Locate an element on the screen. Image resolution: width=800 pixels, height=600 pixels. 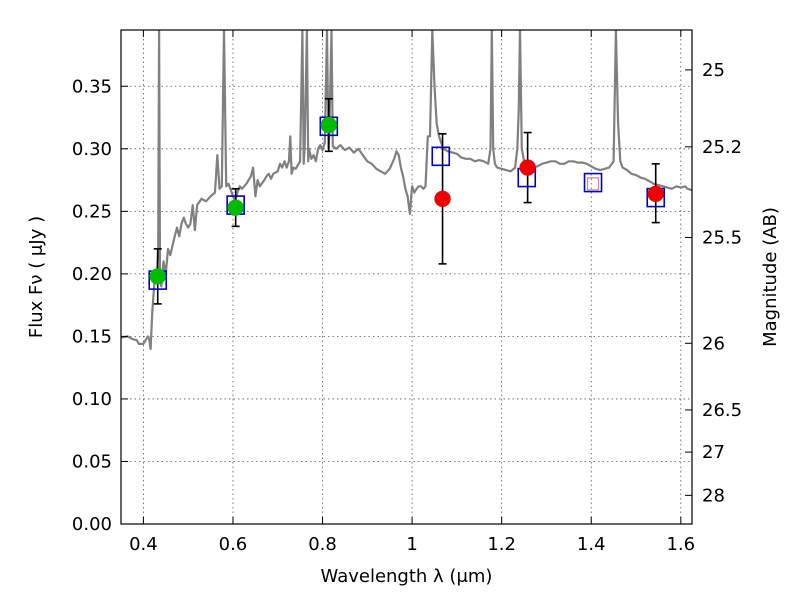
x-axis-label: Wavelength λ (μm) is located at coordinates (407, 576).